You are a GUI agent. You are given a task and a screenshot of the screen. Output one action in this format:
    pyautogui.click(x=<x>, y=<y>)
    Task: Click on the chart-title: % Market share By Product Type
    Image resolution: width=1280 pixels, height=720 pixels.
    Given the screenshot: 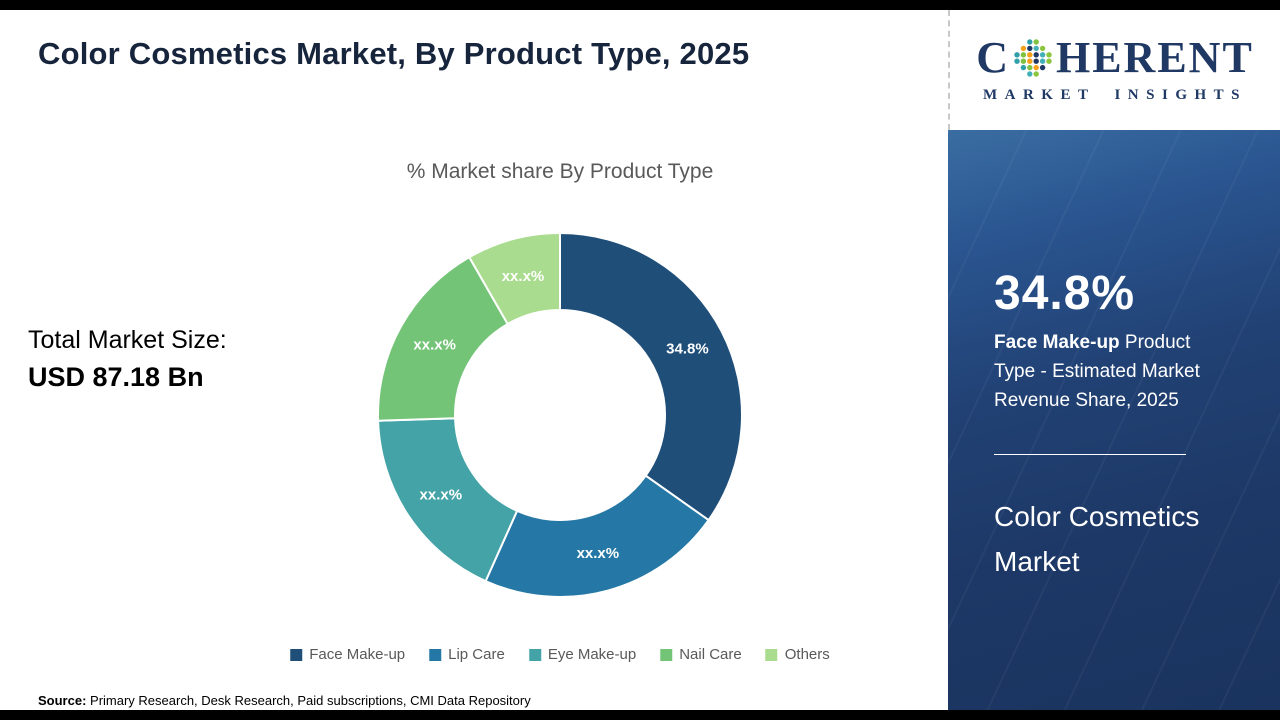 What is the action you would take?
    pyautogui.click(x=560, y=171)
    